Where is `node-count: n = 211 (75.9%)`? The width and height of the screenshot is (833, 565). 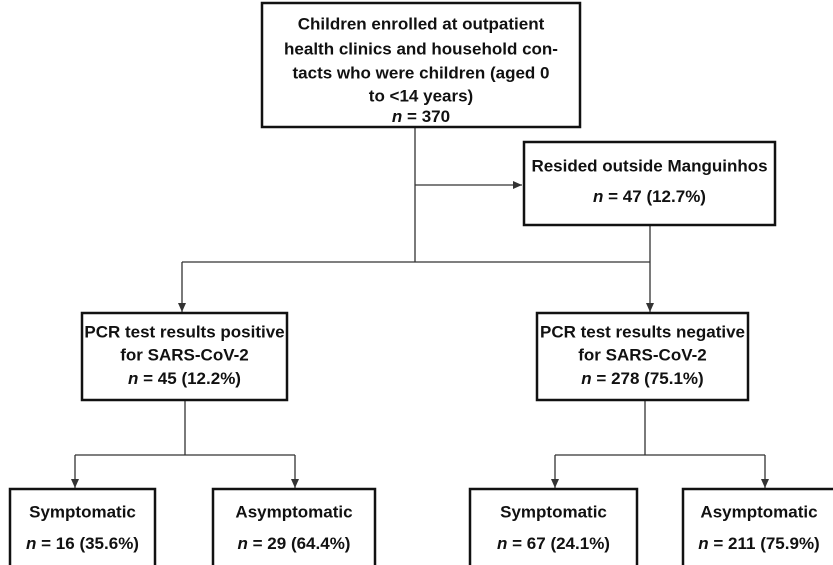
node-count: n = 211 (75.9%) is located at coordinates (758, 543).